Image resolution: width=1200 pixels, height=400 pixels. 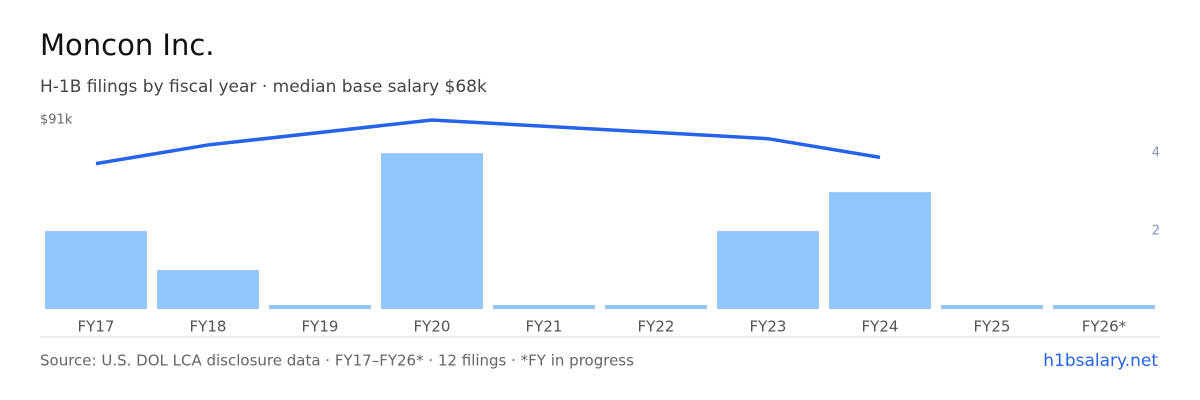 I want to click on x-tick-label: FY17, so click(x=96, y=327).